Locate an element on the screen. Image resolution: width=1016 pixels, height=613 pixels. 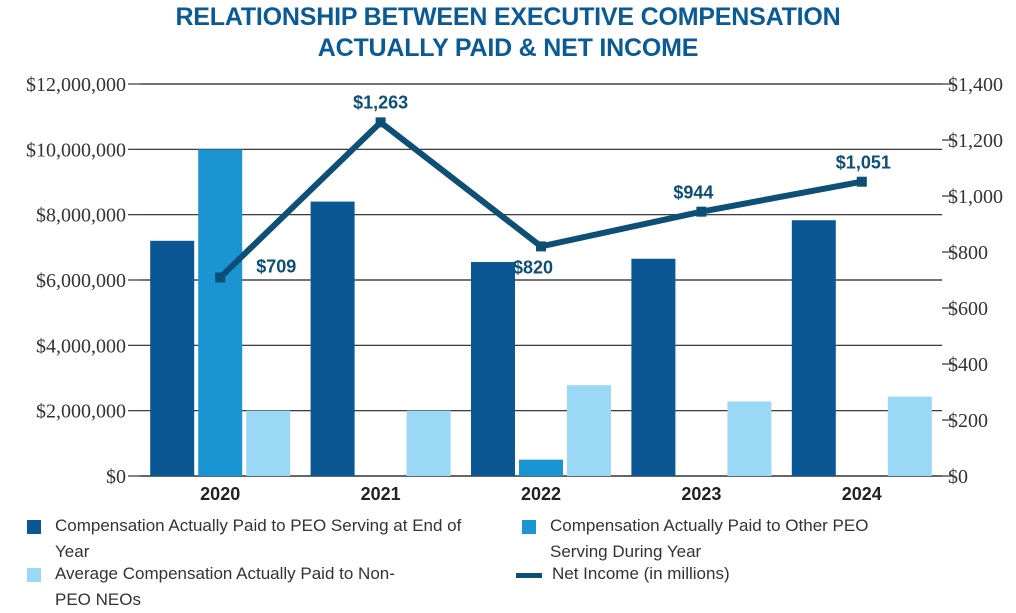
left-axis-tick-label: $10,000,000 is located at coordinates (76, 150).